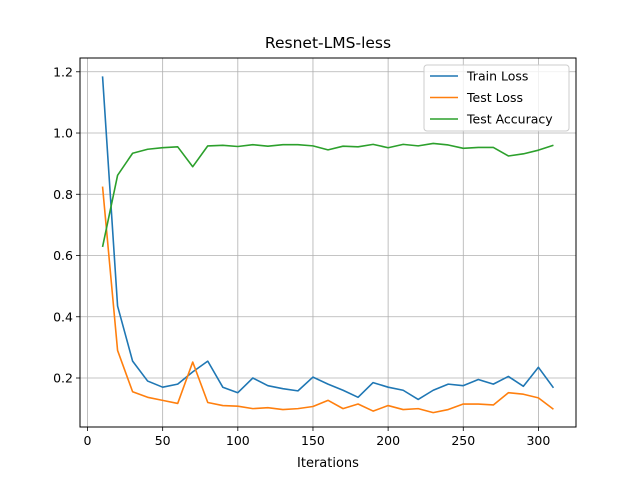 This screenshot has width=640, height=480. I want to click on x-axis-label: Iterations, so click(328, 463).